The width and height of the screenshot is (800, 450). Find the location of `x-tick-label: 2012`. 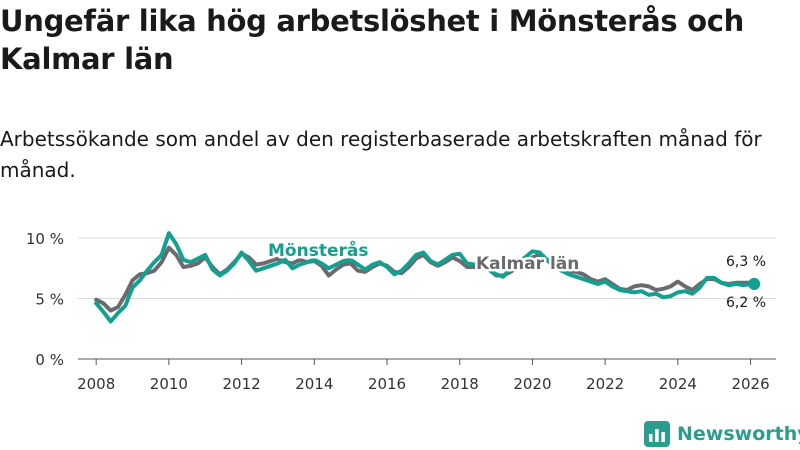

x-tick-label: 2012 is located at coordinates (242, 384).